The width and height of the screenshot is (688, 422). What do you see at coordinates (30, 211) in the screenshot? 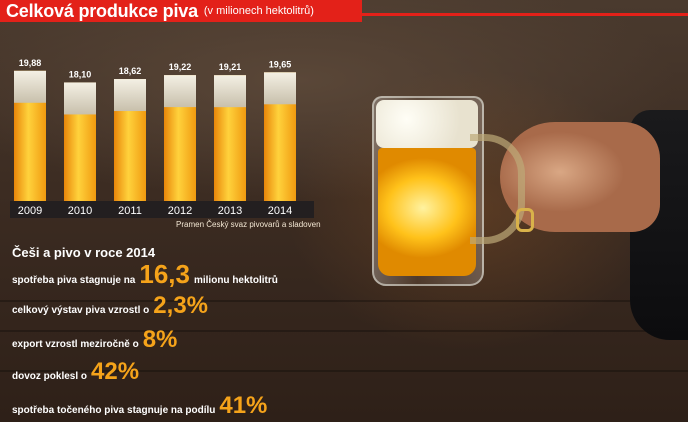
I see `x-tick-label: 2009` at bounding box center [30, 211].